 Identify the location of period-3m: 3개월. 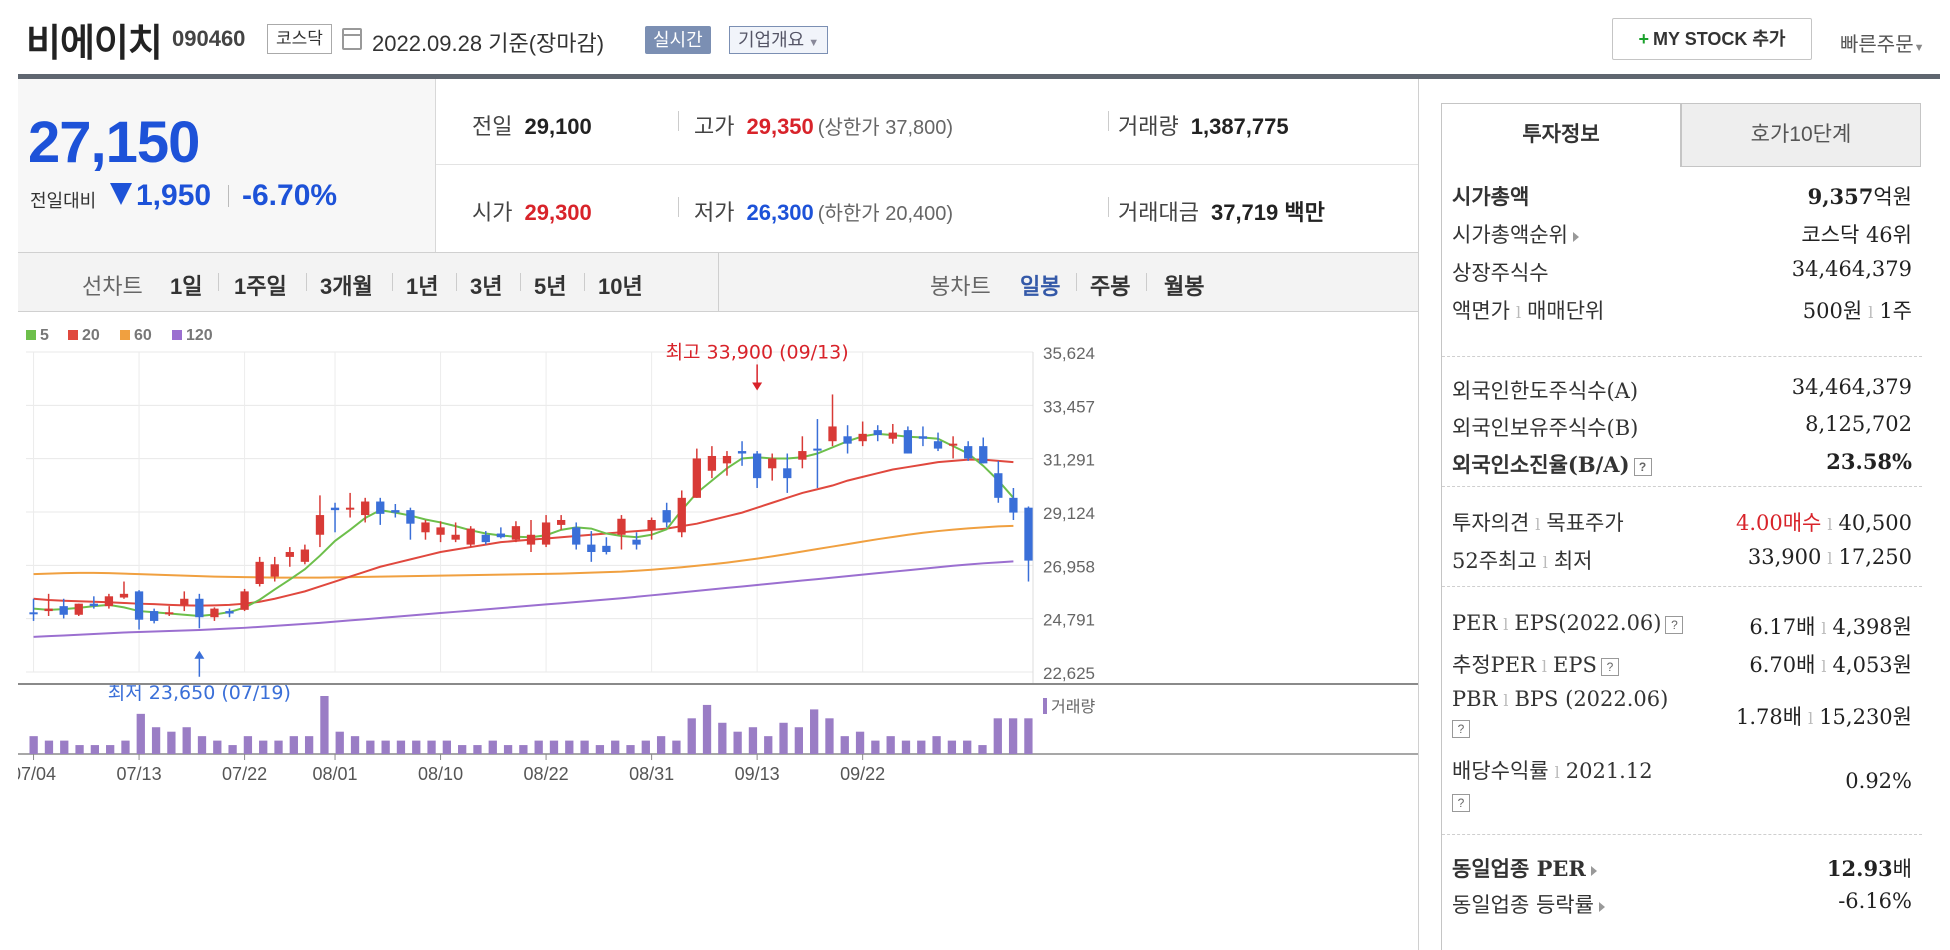
(346, 286).